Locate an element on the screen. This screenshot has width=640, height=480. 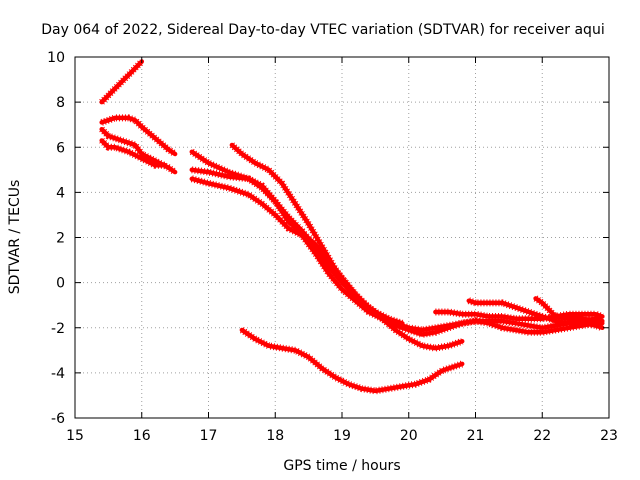
y-axis-title: SDTVAR / TECUs is located at coordinates (15, 237).